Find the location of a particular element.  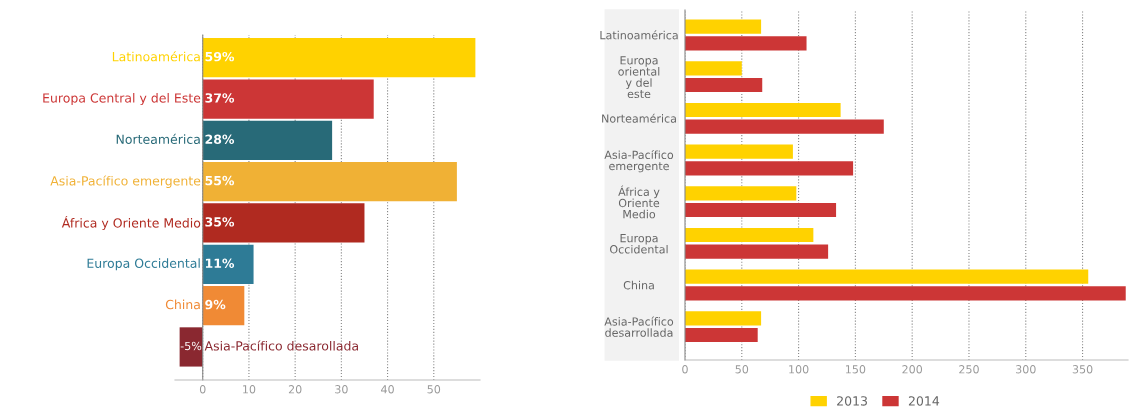

y-tick-label: Europa oriental y del este is located at coordinates (639, 77).